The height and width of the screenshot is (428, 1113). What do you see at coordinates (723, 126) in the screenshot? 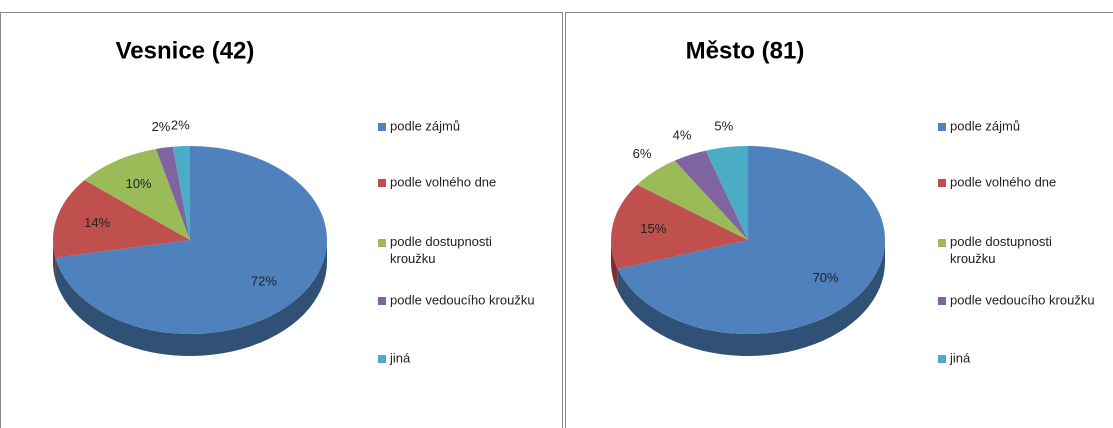
I see `data-label: 5%` at bounding box center [723, 126].